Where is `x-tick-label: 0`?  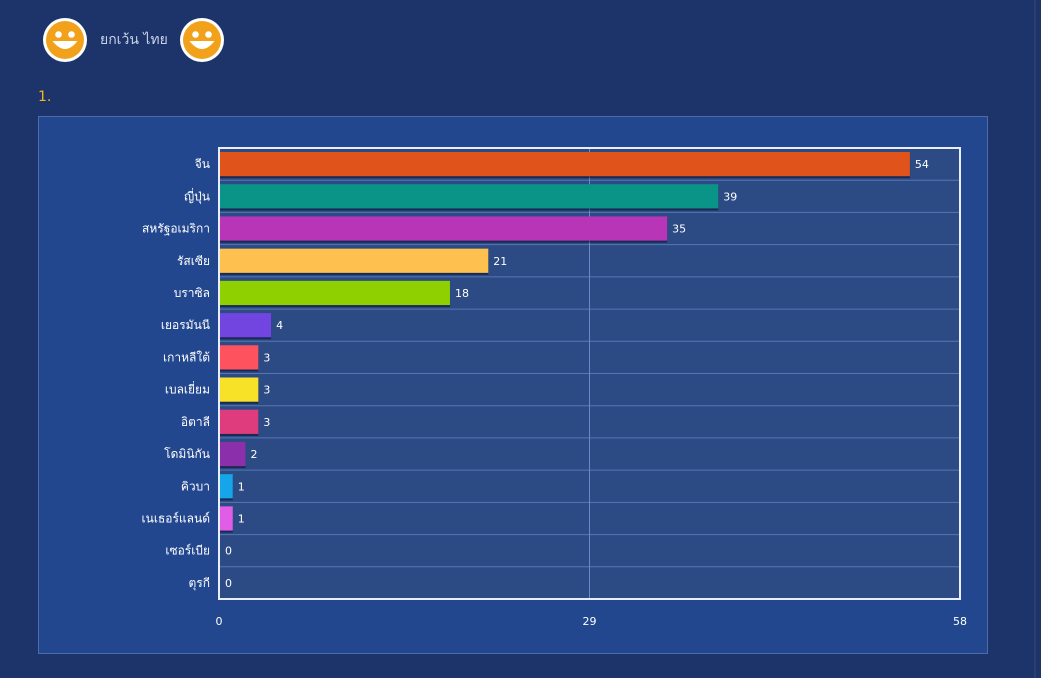 x-tick-label: 0 is located at coordinates (219, 621).